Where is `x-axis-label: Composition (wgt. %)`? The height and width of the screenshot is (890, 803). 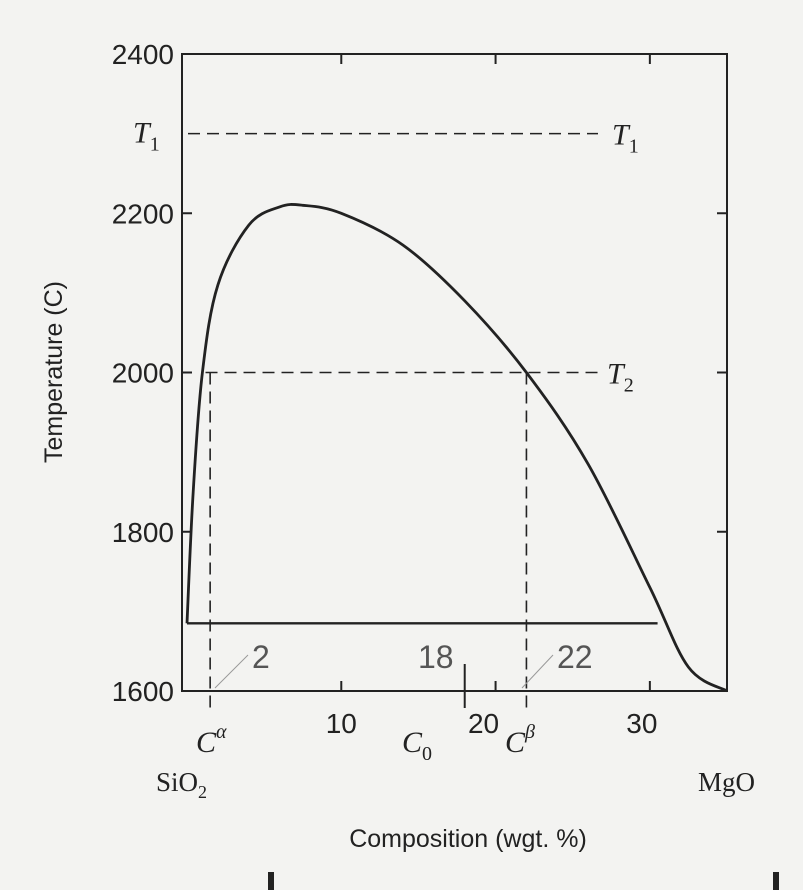 x-axis-label: Composition (wgt. %) is located at coordinates (468, 839).